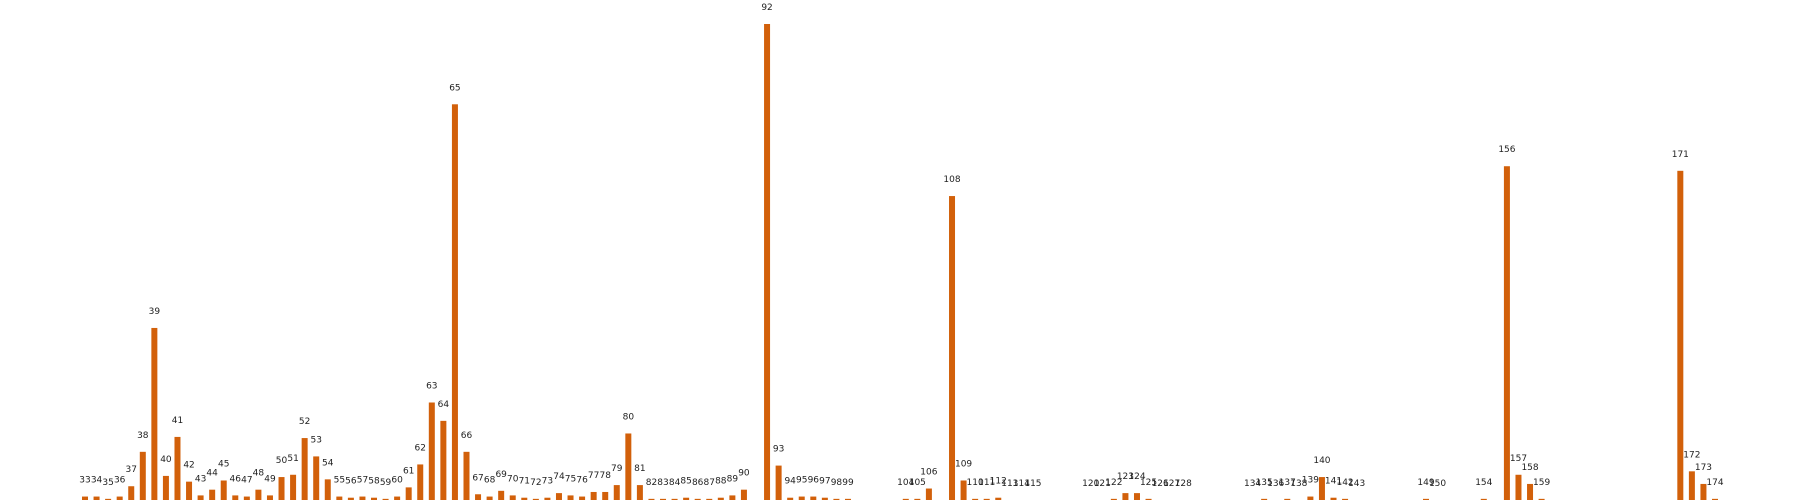  What do you see at coordinates (397, 481) in the screenshot?
I see `bar-label: 60` at bounding box center [397, 481].